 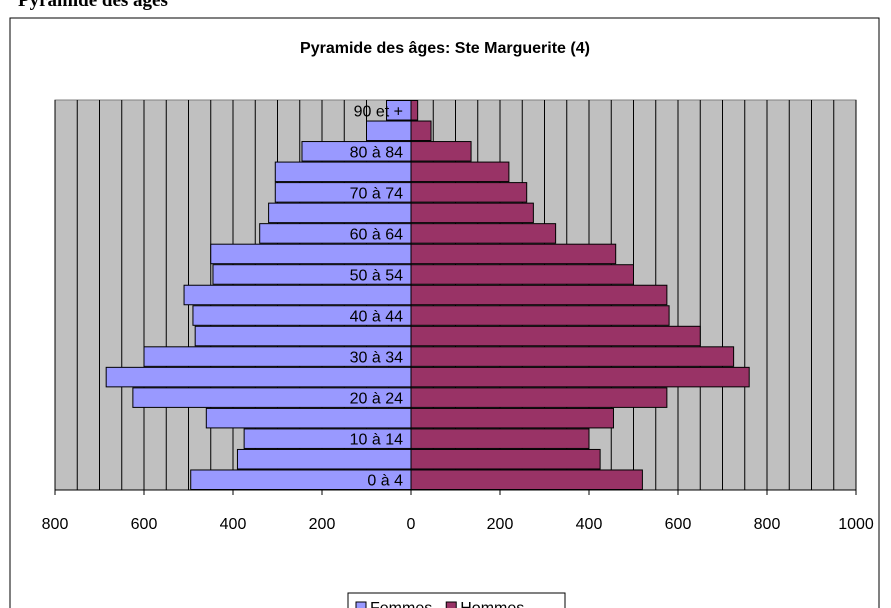 What do you see at coordinates (856, 524) in the screenshot?
I see `x-tick-label: 1000` at bounding box center [856, 524].